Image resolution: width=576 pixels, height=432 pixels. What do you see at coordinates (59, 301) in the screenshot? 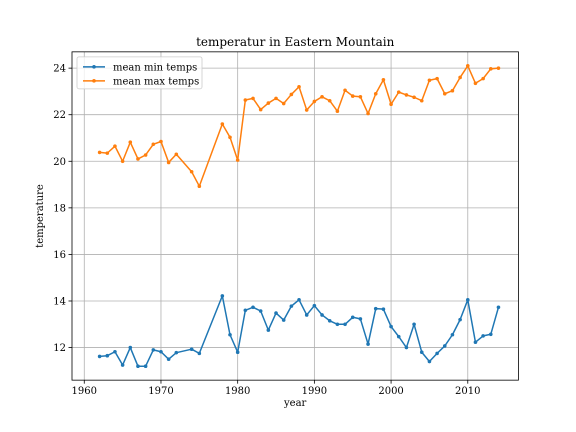
I see `y-tick-label: 14` at bounding box center [59, 301].